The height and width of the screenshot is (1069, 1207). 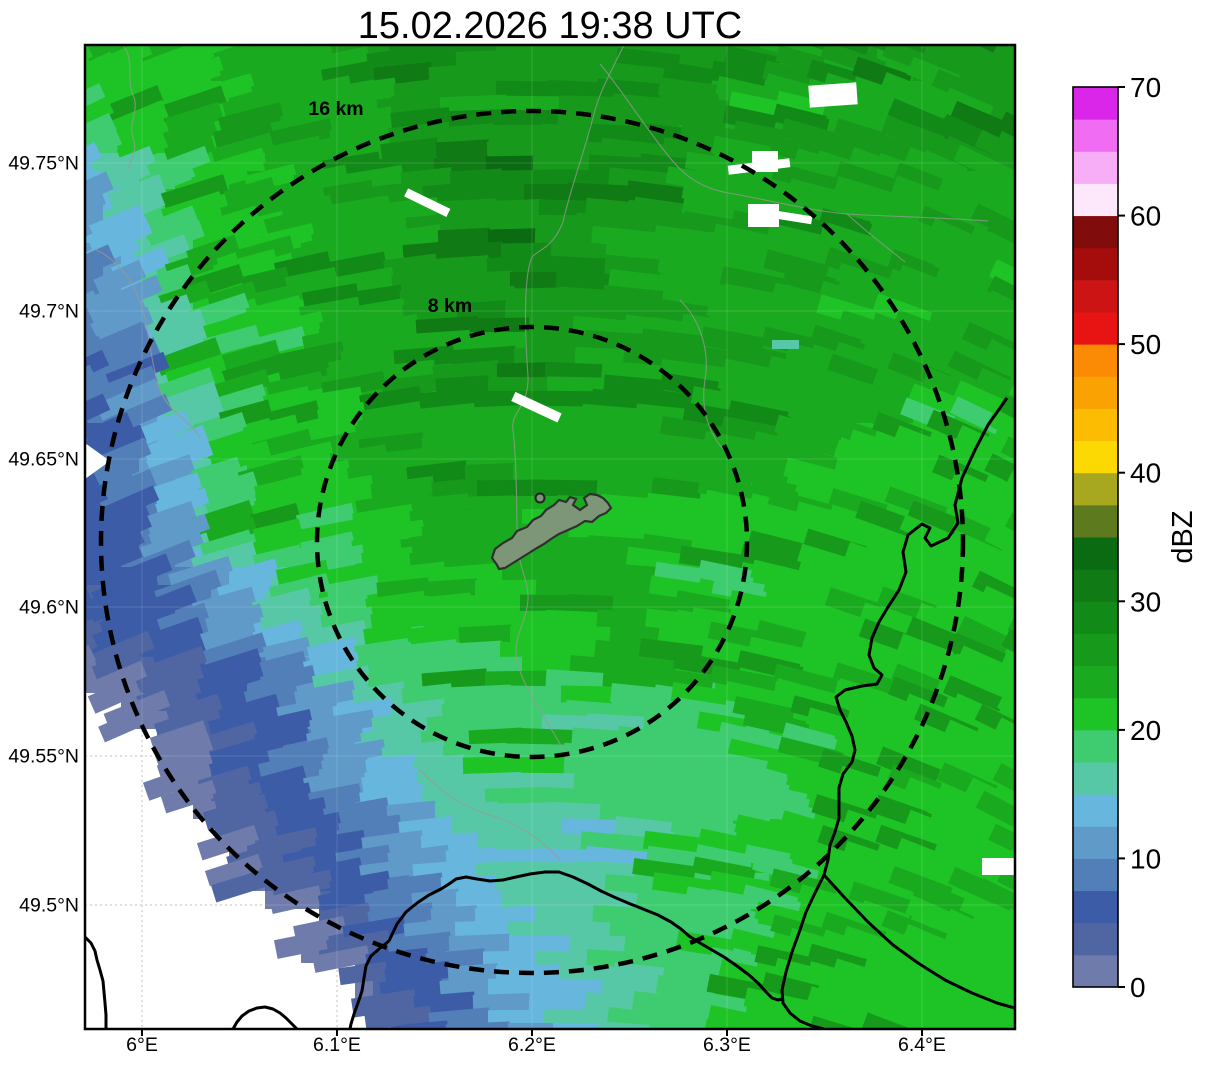 I want to click on svg-text: 6.2°E, so click(x=532, y=1045).